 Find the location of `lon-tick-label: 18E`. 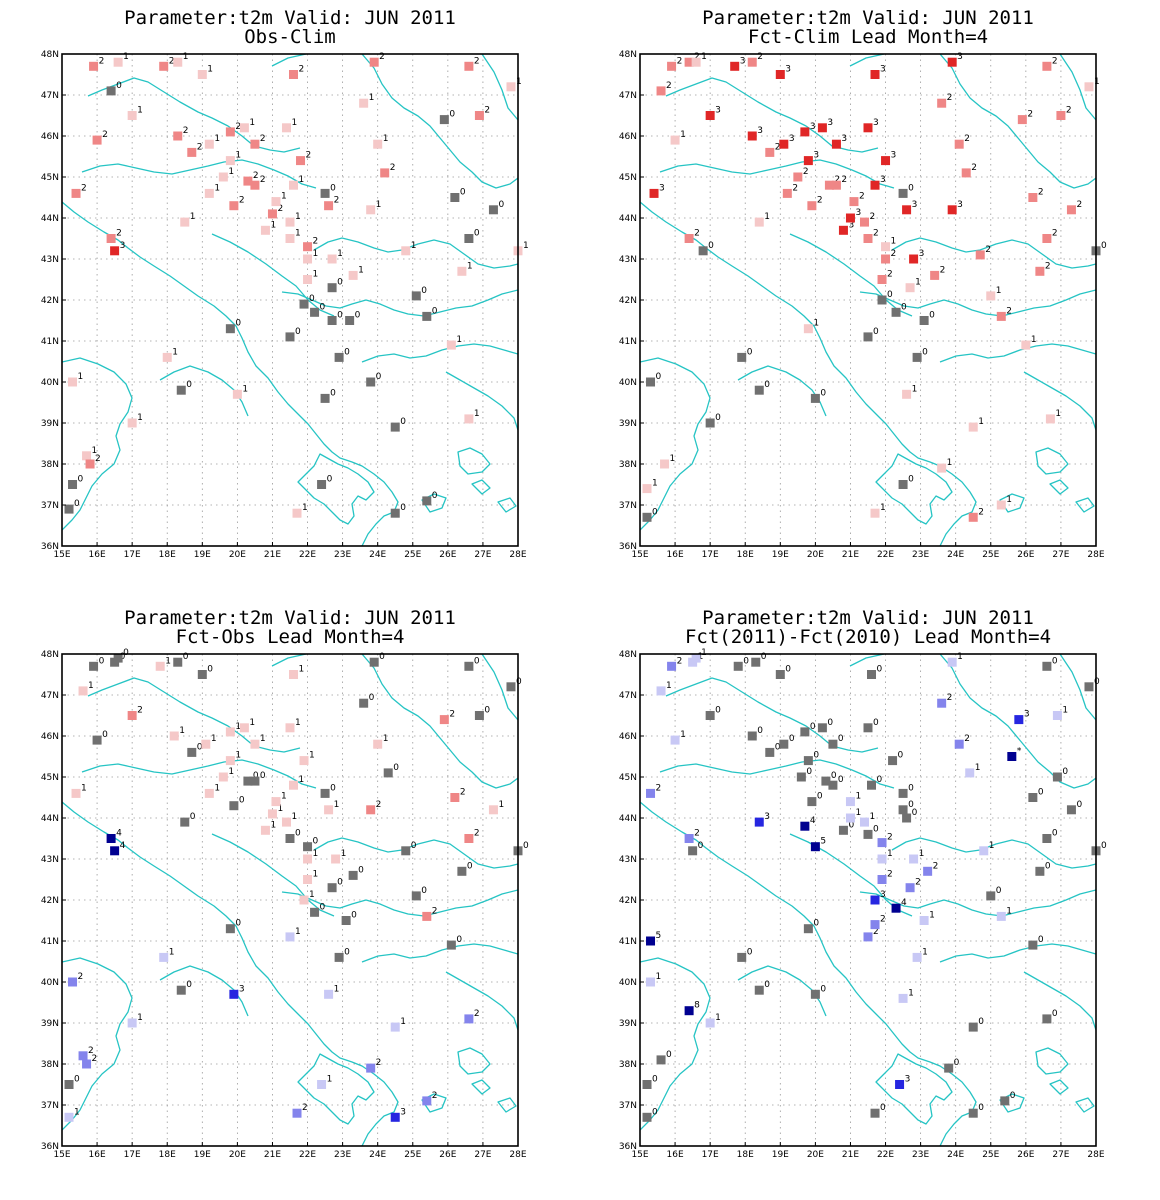

lon-tick-label: 18E is located at coordinates (167, 1155).